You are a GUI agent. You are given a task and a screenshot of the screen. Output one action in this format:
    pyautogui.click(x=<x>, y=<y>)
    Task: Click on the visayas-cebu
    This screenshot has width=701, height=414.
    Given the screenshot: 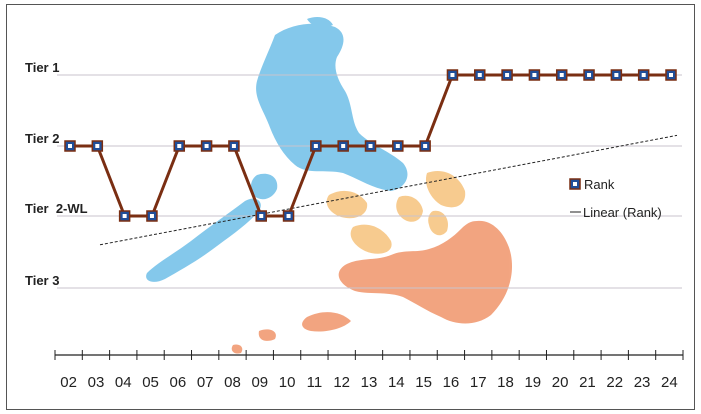 What is the action you would take?
    pyautogui.click(x=409, y=208)
    